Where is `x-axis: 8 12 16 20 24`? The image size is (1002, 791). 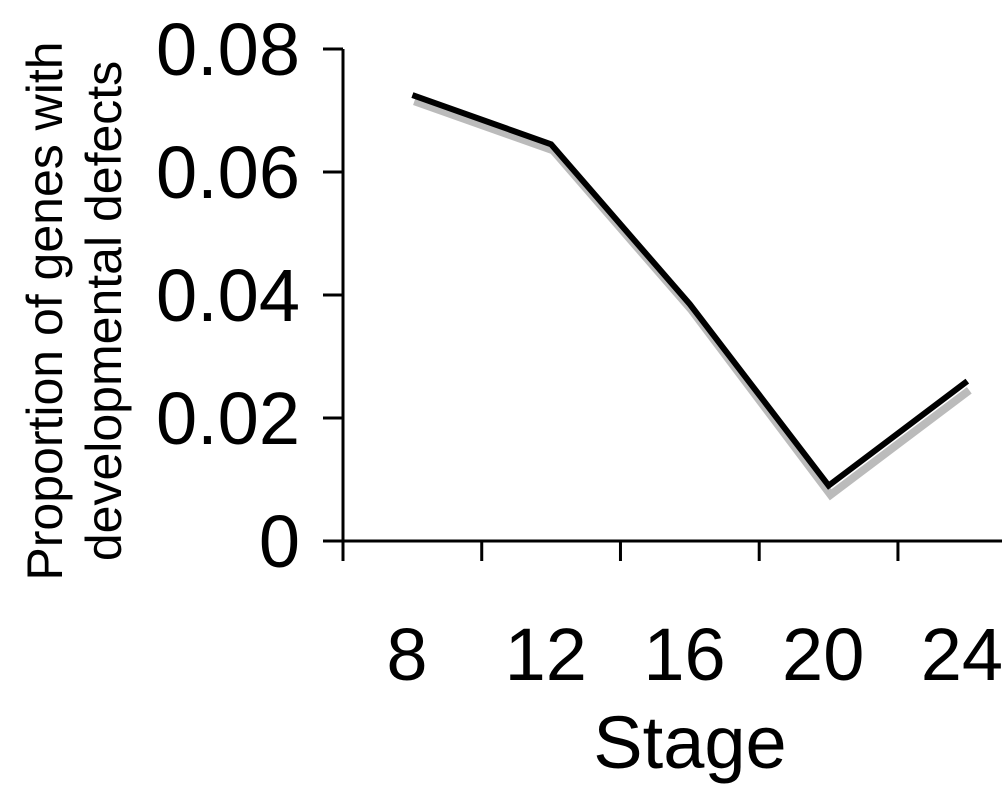 x-axis: 8 12 16 20 24 is located at coordinates (671, 617).